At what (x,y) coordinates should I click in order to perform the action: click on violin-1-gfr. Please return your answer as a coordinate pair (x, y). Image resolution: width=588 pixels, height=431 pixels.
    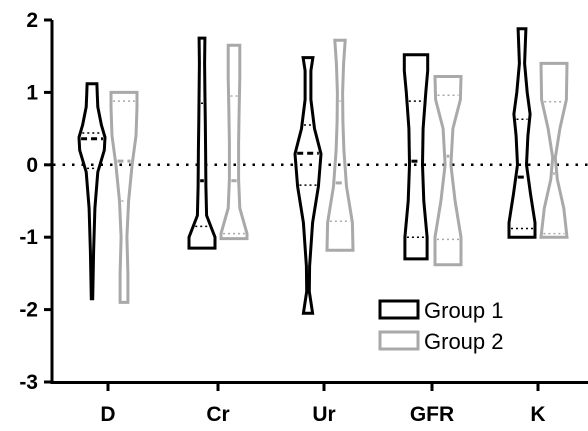
    Looking at the image, I should click on (416, 157).